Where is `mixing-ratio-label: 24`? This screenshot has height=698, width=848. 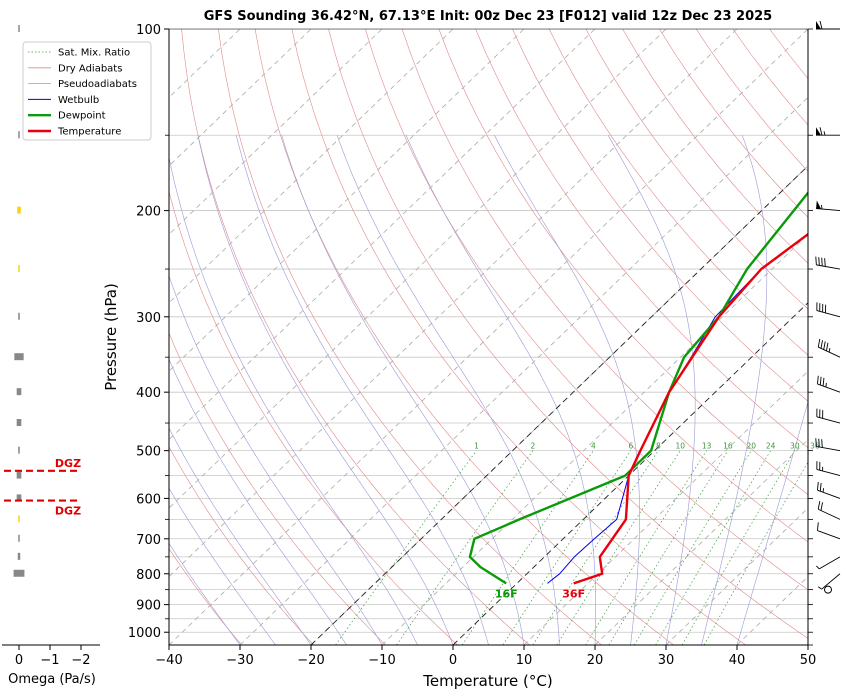 mixing-ratio-label: 24 is located at coordinates (771, 446).